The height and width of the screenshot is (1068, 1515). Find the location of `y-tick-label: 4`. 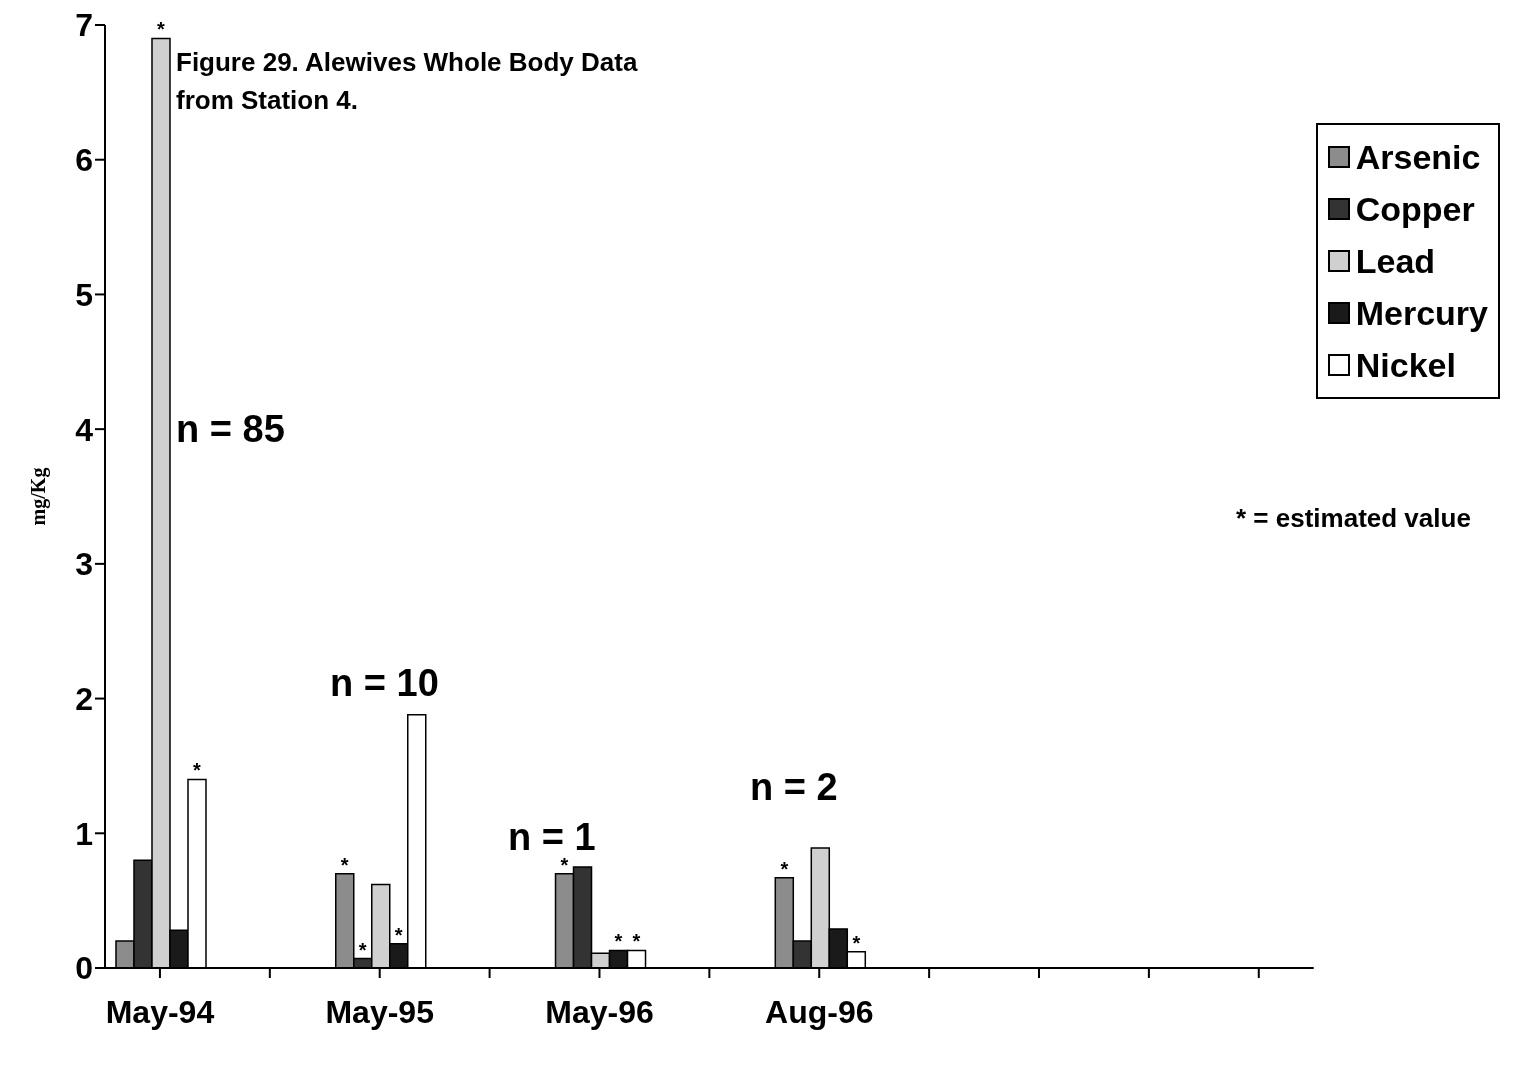

y-tick-label: 4 is located at coordinates (84, 429).